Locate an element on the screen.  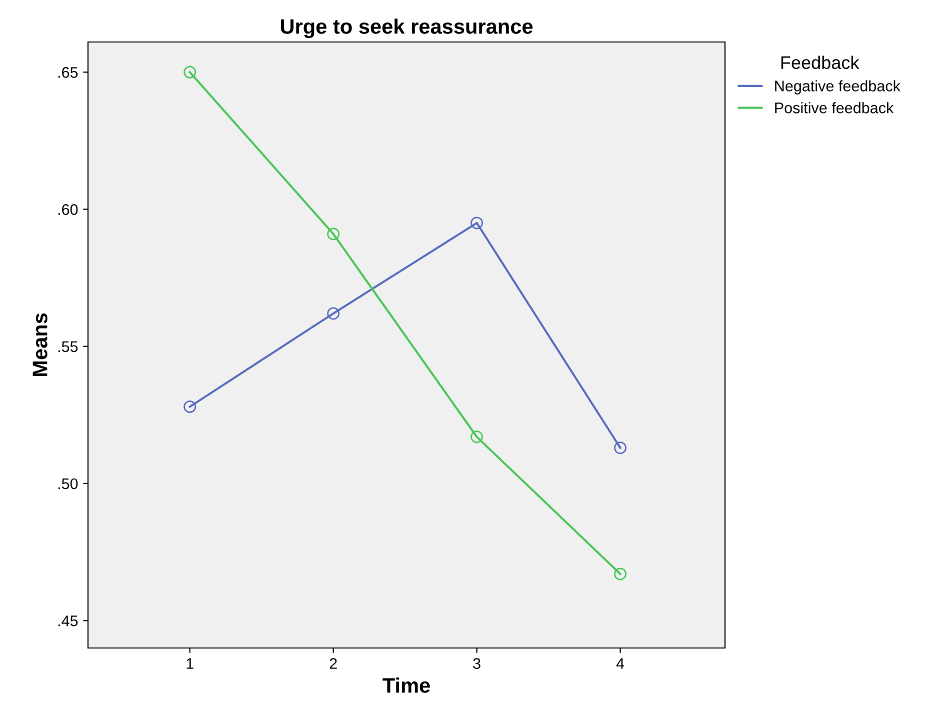
y-tick-label: .65 is located at coordinates (68, 72).